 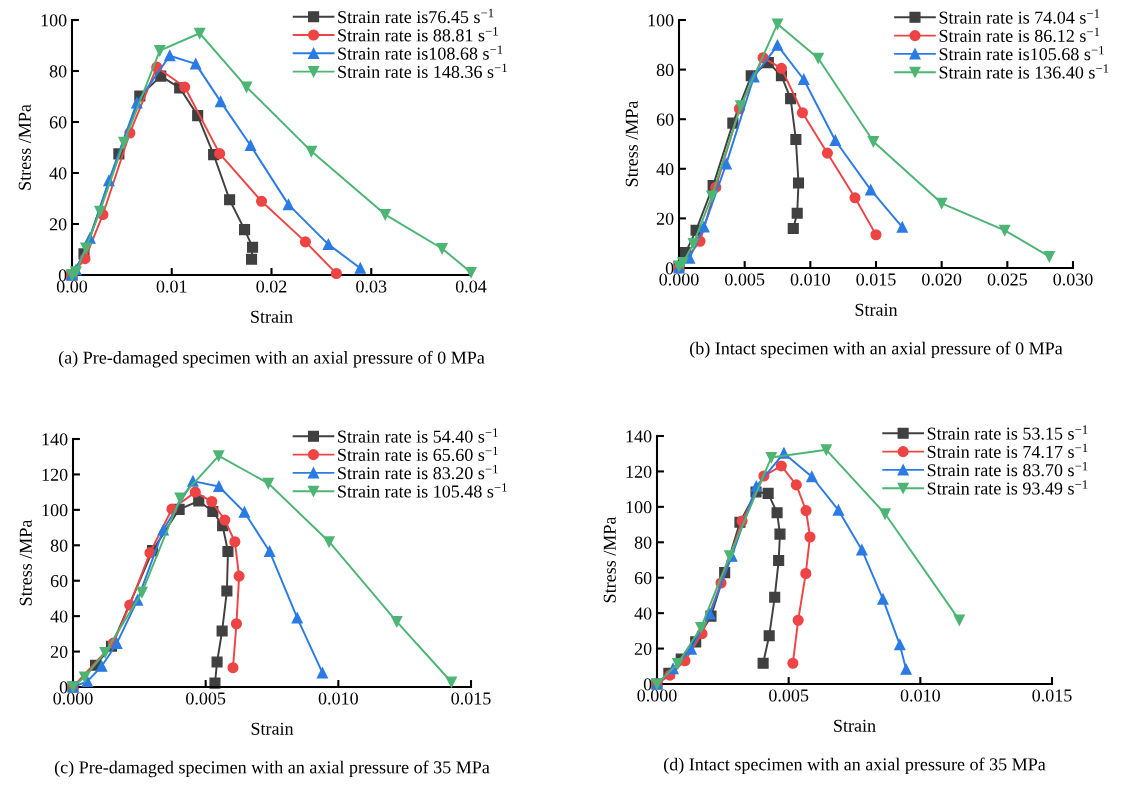 What do you see at coordinates (942, 279) in the screenshot?
I see `x-tick-label: 0.020` at bounding box center [942, 279].